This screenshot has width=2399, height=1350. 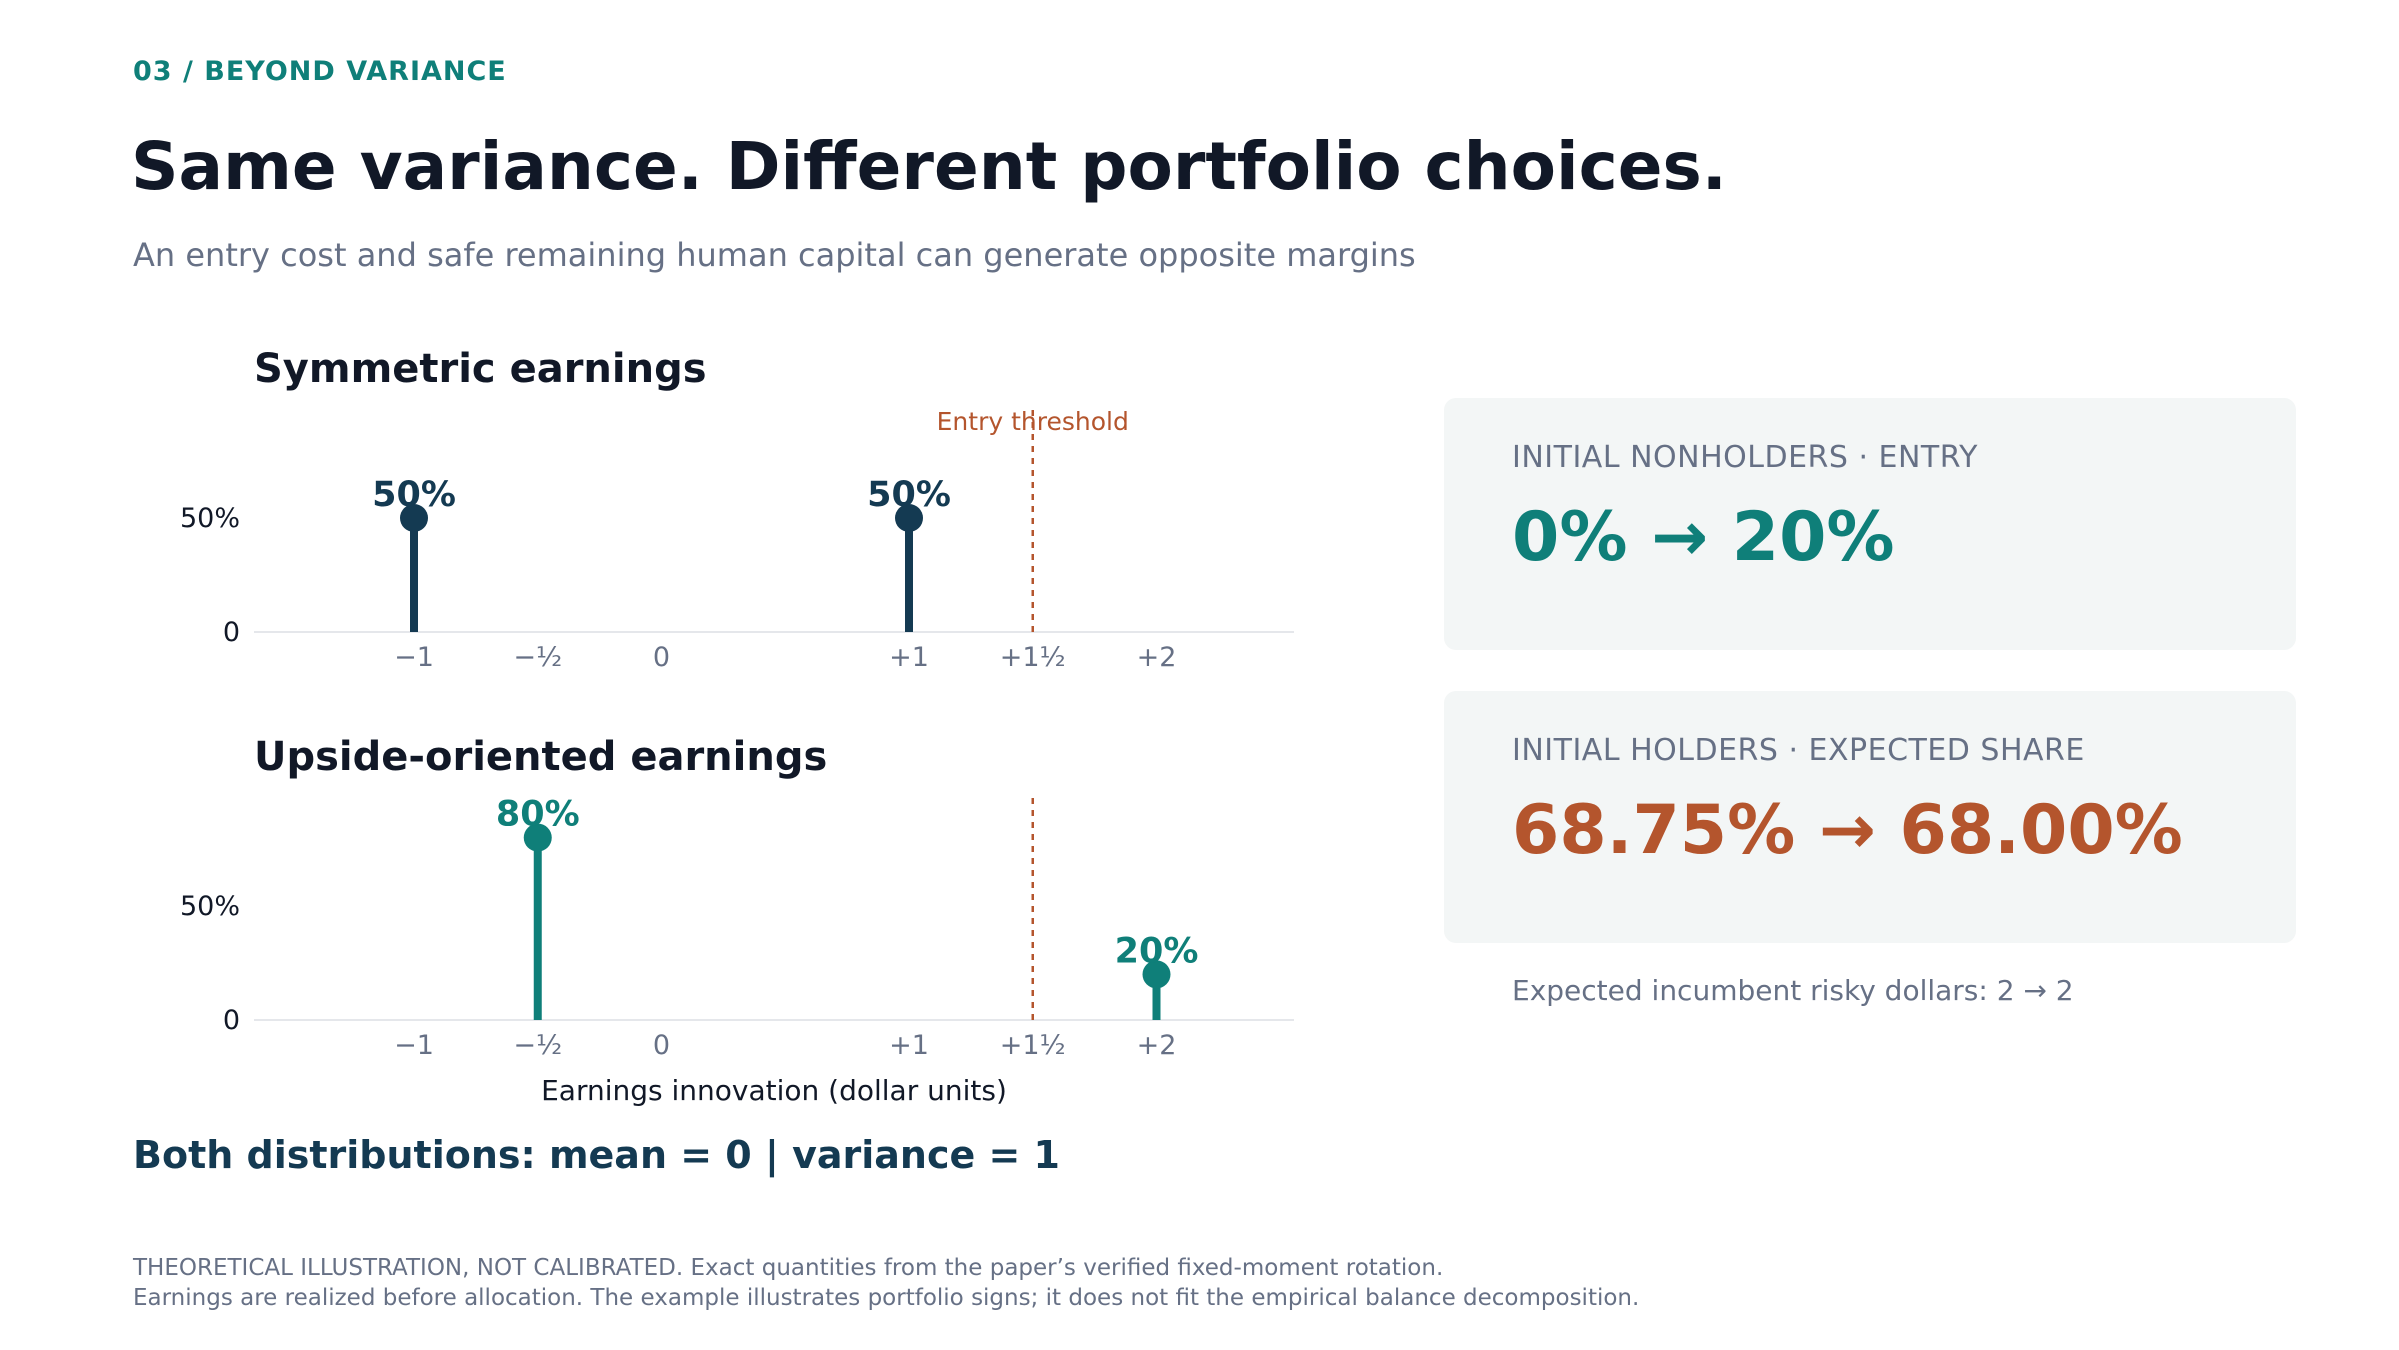 I want to click on card-value: 0% → 20%, so click(x=1703, y=537).